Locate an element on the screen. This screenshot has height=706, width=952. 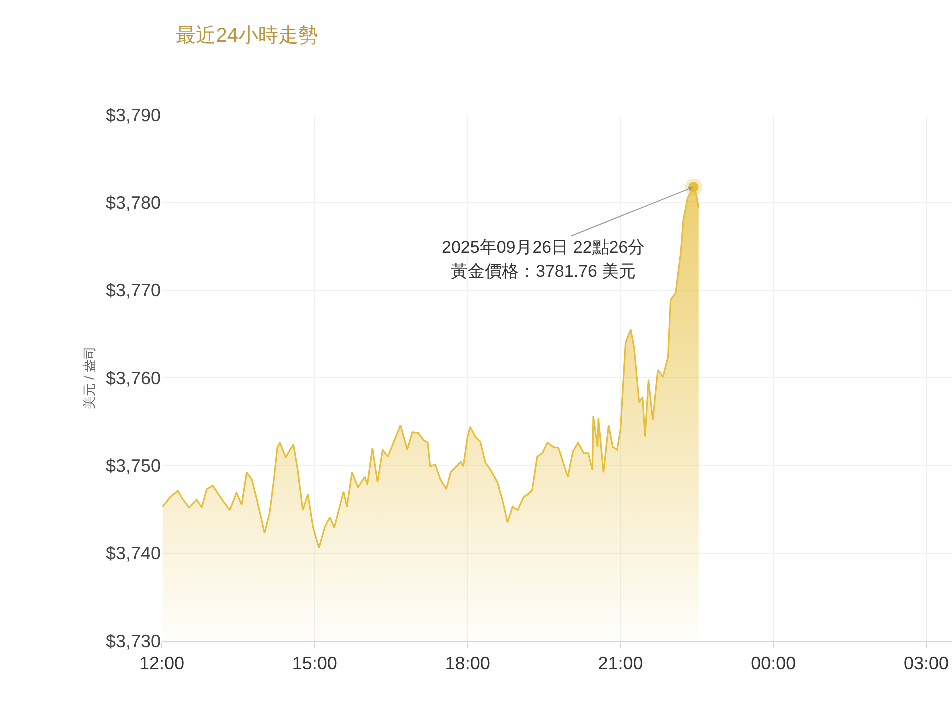
annotation: 2025年09月26日 22點26分 is located at coordinates (544, 247).